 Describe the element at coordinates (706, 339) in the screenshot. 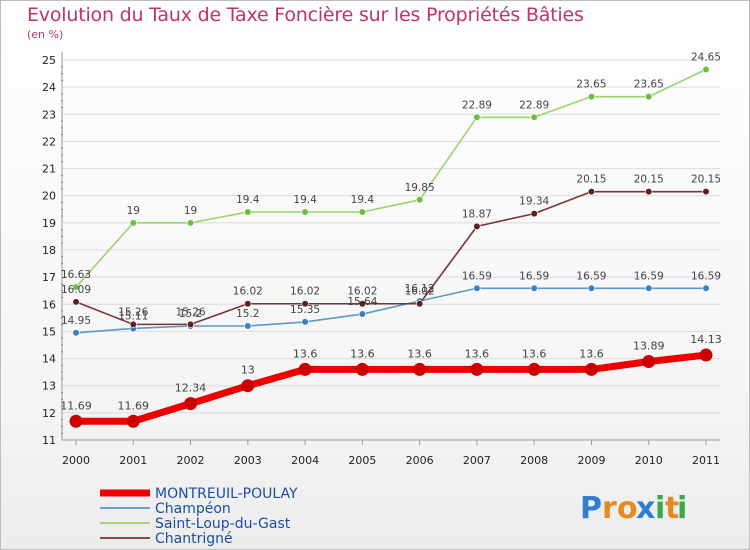

I see `data-label: 14.13` at that location.